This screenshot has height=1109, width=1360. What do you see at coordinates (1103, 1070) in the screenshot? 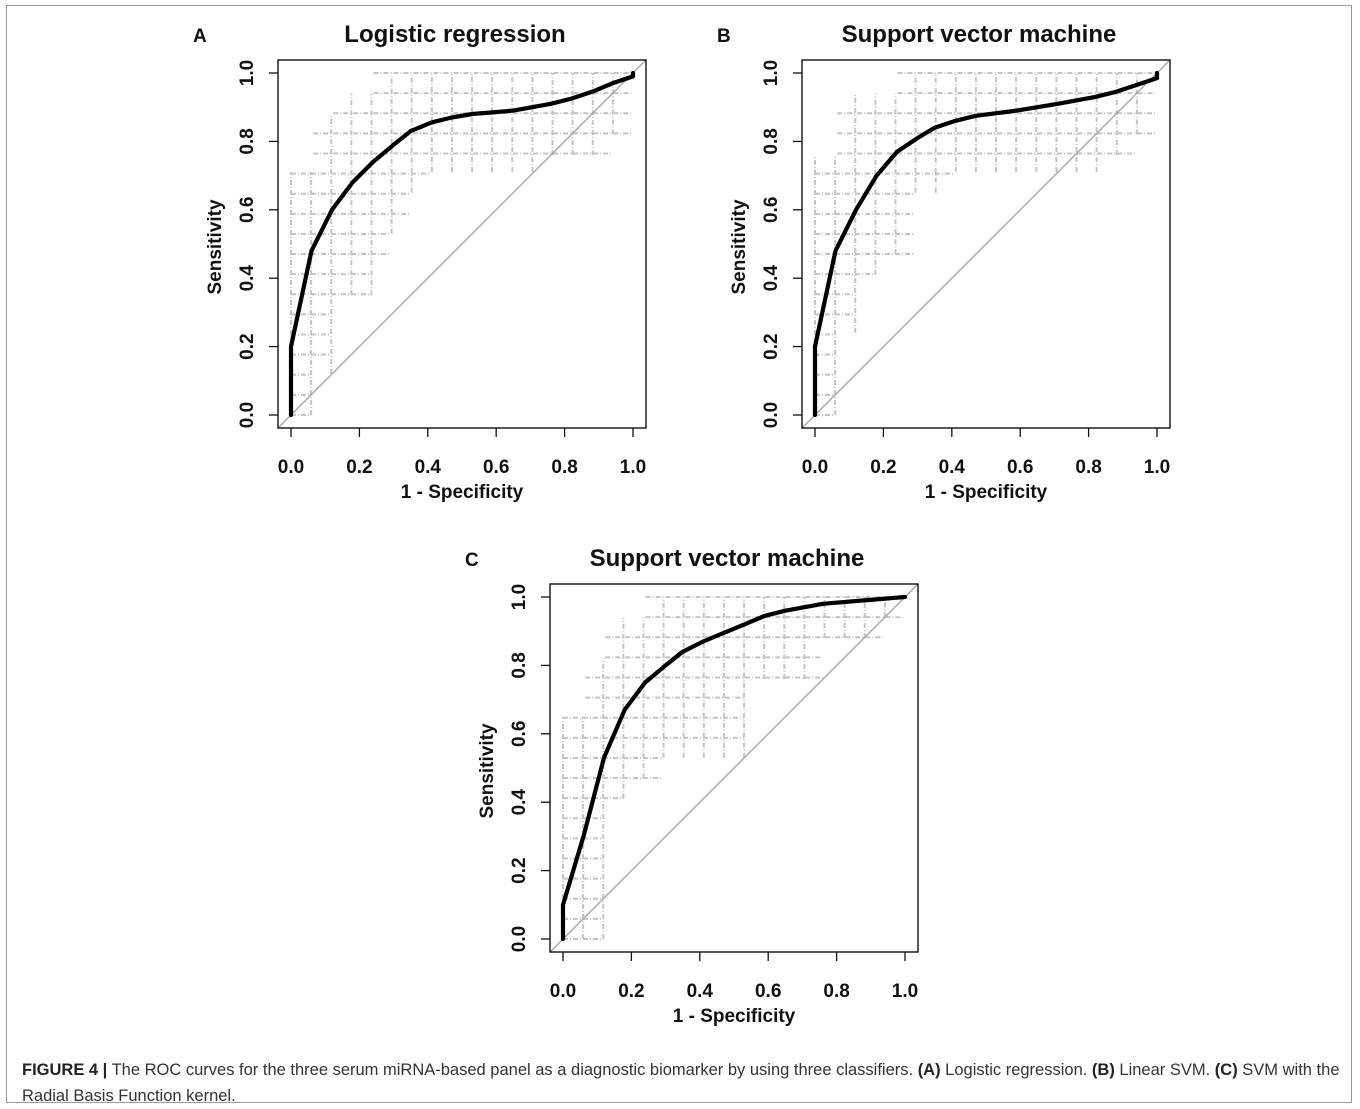
I see `caption-b-label: (B)` at bounding box center [1103, 1070].